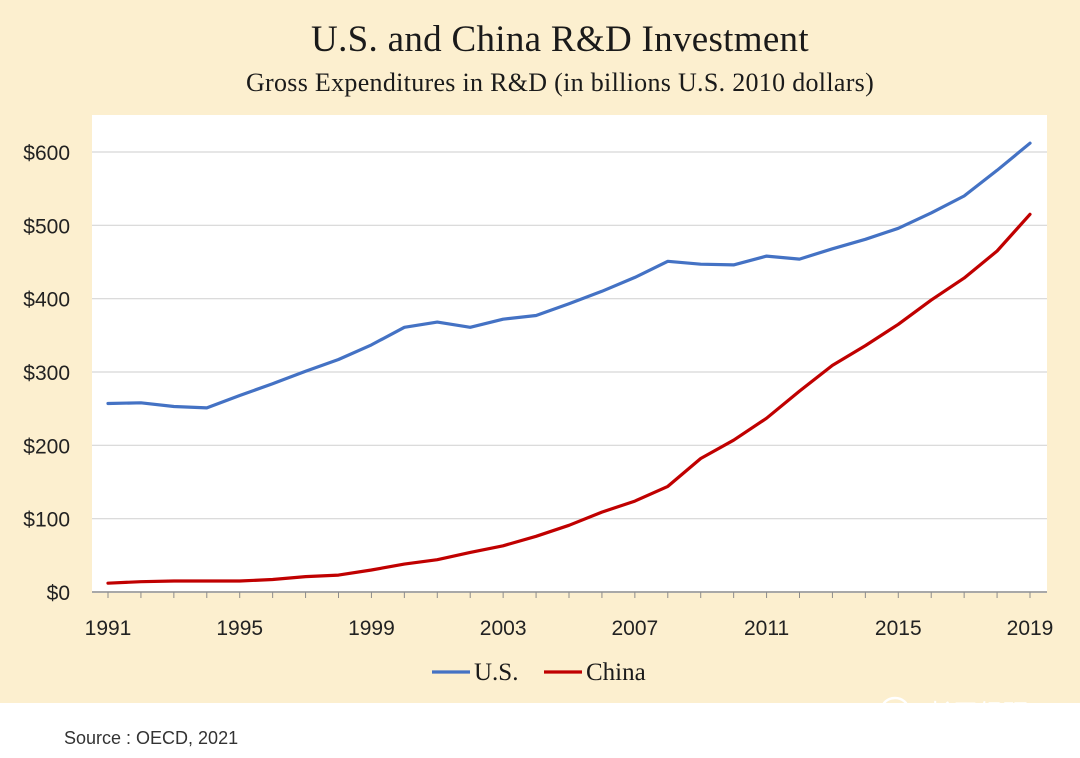 This screenshot has height=758, width=1080. What do you see at coordinates (560, 39) in the screenshot?
I see `chart-title: U.S. and China R&D Investment` at bounding box center [560, 39].